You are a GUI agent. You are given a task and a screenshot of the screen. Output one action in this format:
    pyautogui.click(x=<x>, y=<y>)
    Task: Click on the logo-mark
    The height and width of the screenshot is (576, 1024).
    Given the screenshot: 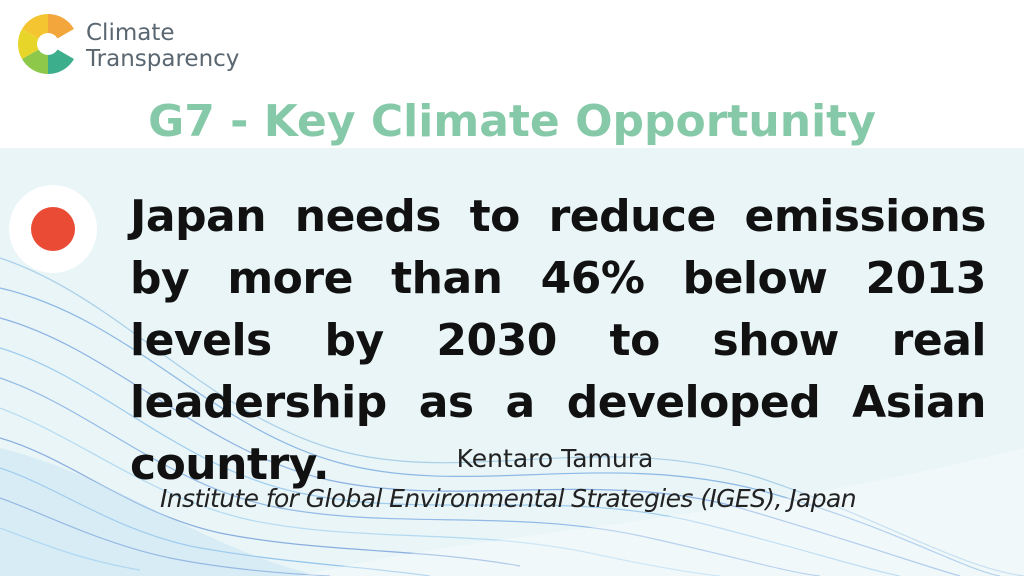 What is the action you would take?
    pyautogui.click(x=48, y=44)
    